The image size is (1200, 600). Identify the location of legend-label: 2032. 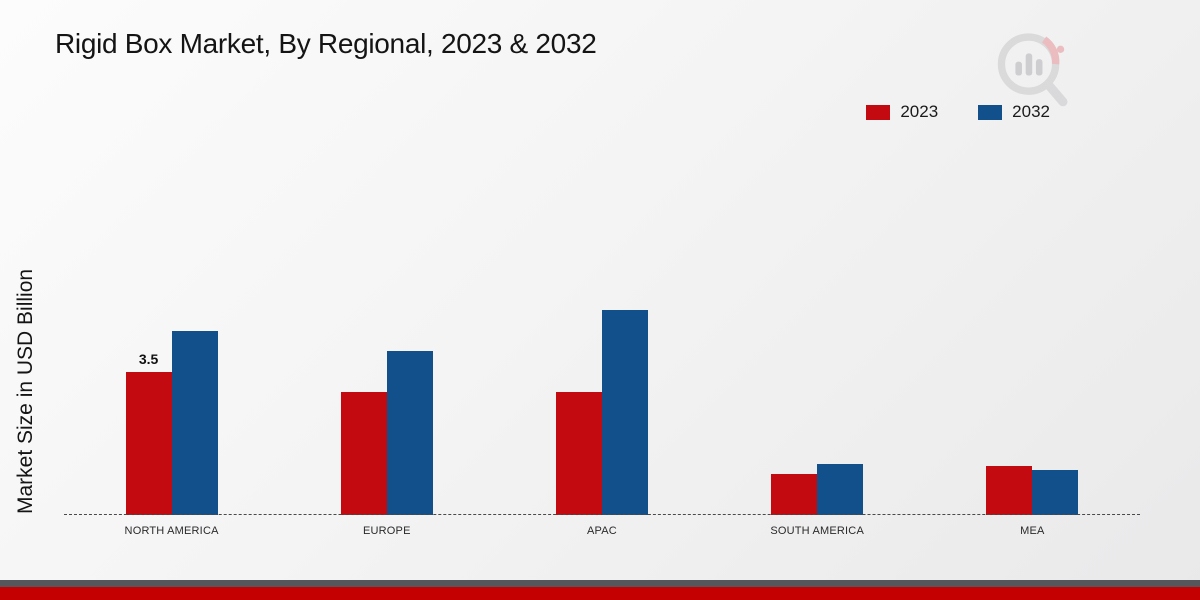
(1031, 111).